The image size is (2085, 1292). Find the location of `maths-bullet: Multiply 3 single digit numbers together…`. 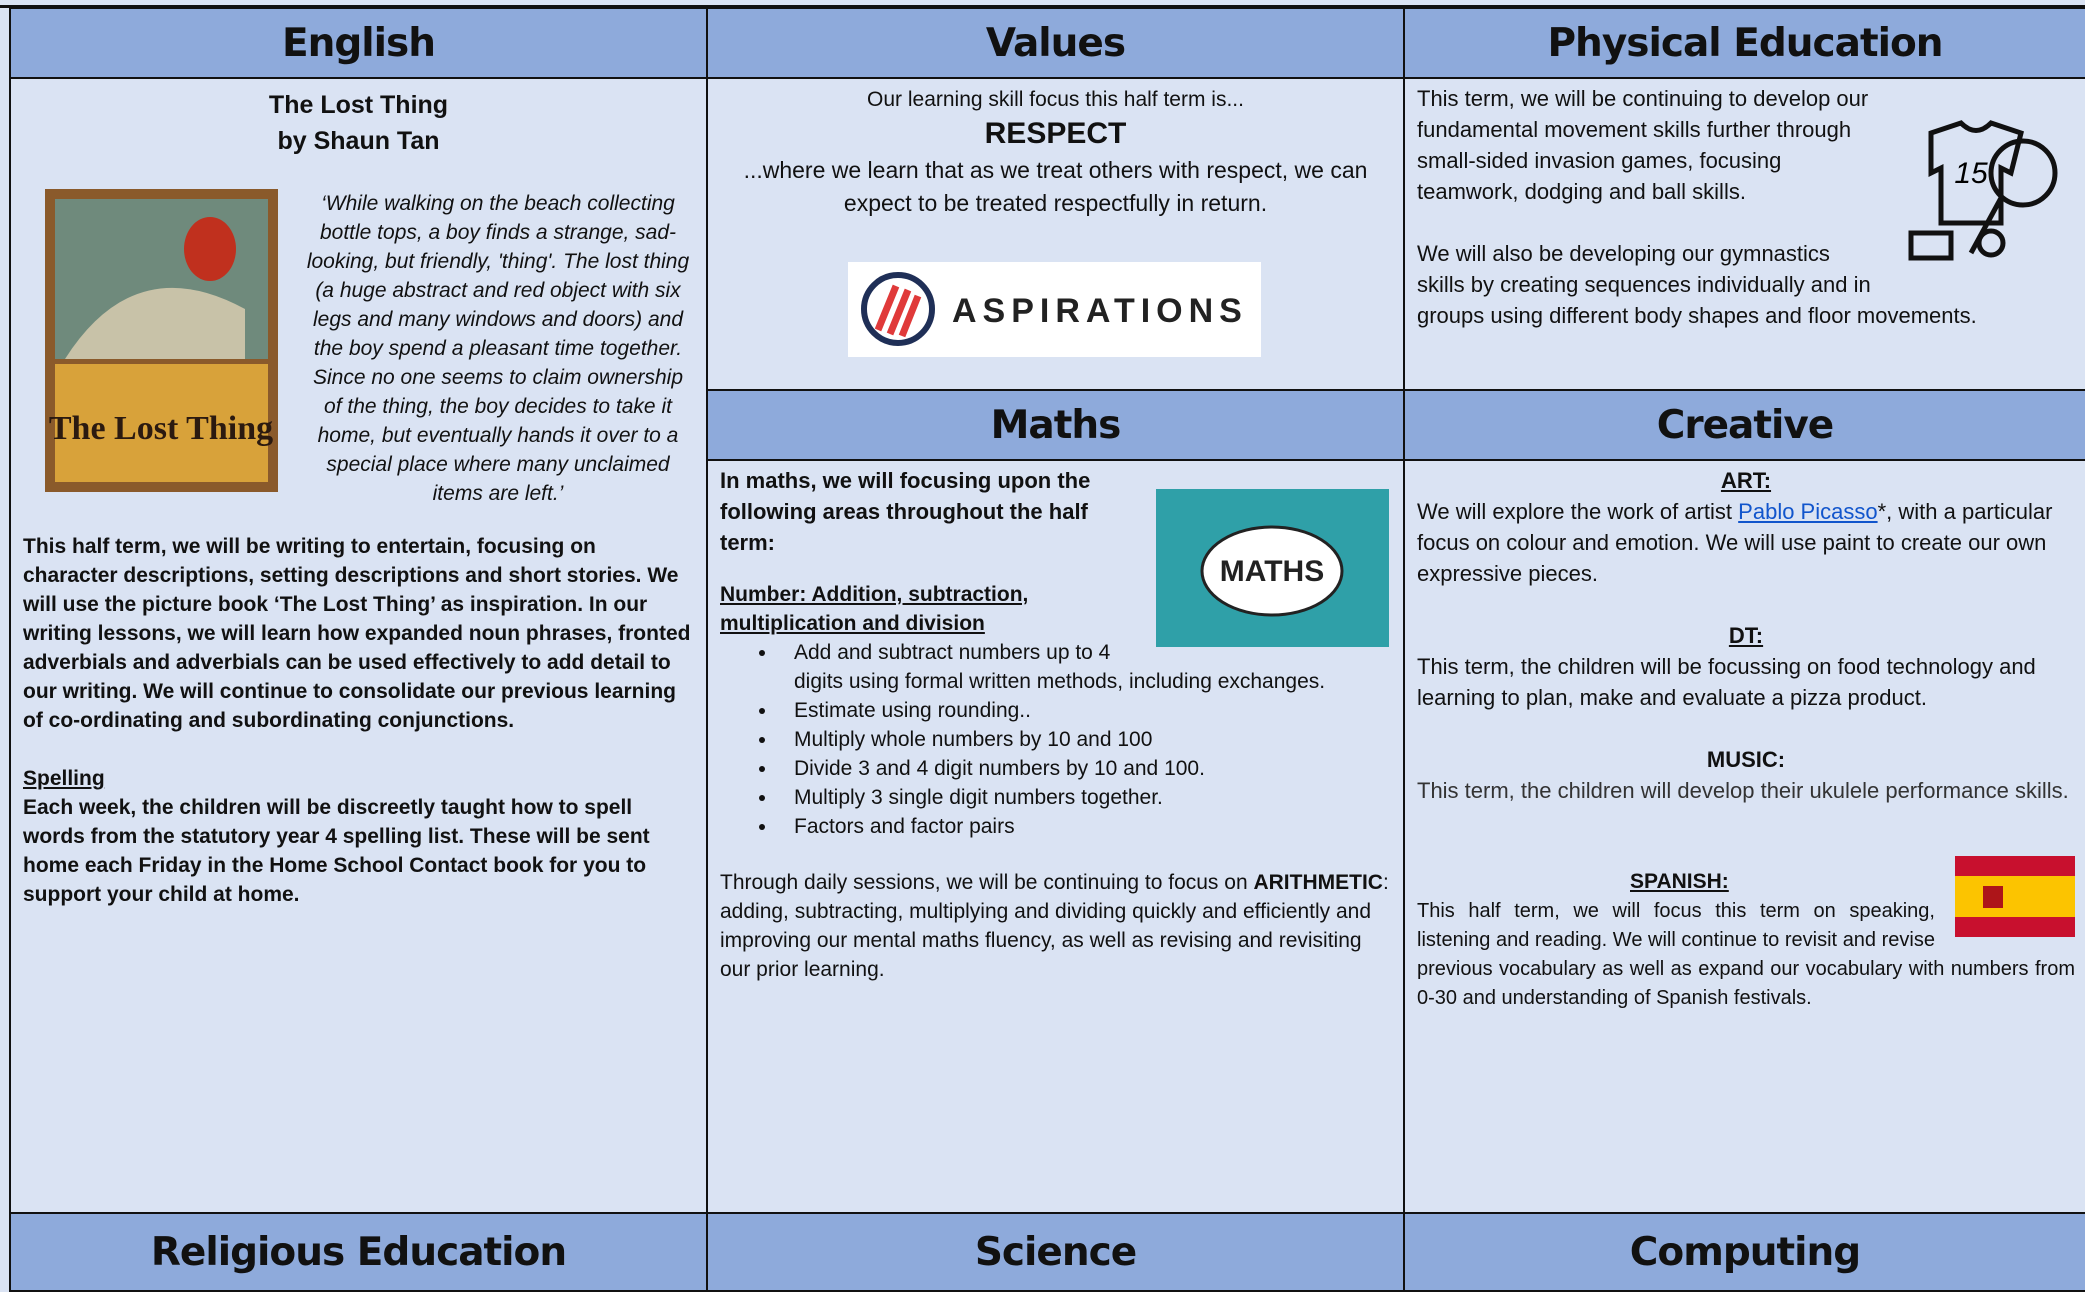

maths-bullet: Multiply 3 single digit numbers together… is located at coordinates (1084, 797).